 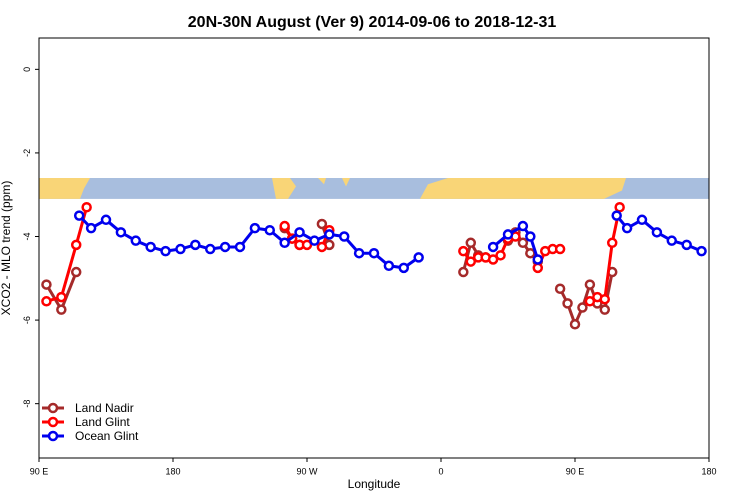 What do you see at coordinates (102, 422) in the screenshot?
I see `legend-label-land-glint: Land Glint` at bounding box center [102, 422].